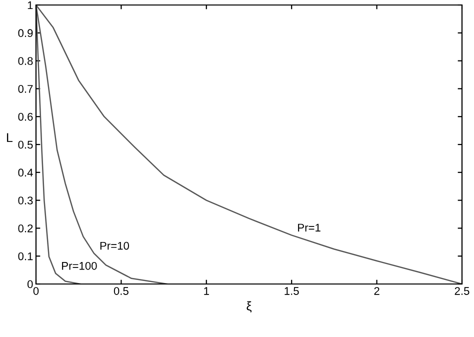 The width and height of the screenshot is (474, 337). What do you see at coordinates (25, 144) in the screenshot?
I see `y-tick-label: 0.5` at bounding box center [25, 144].